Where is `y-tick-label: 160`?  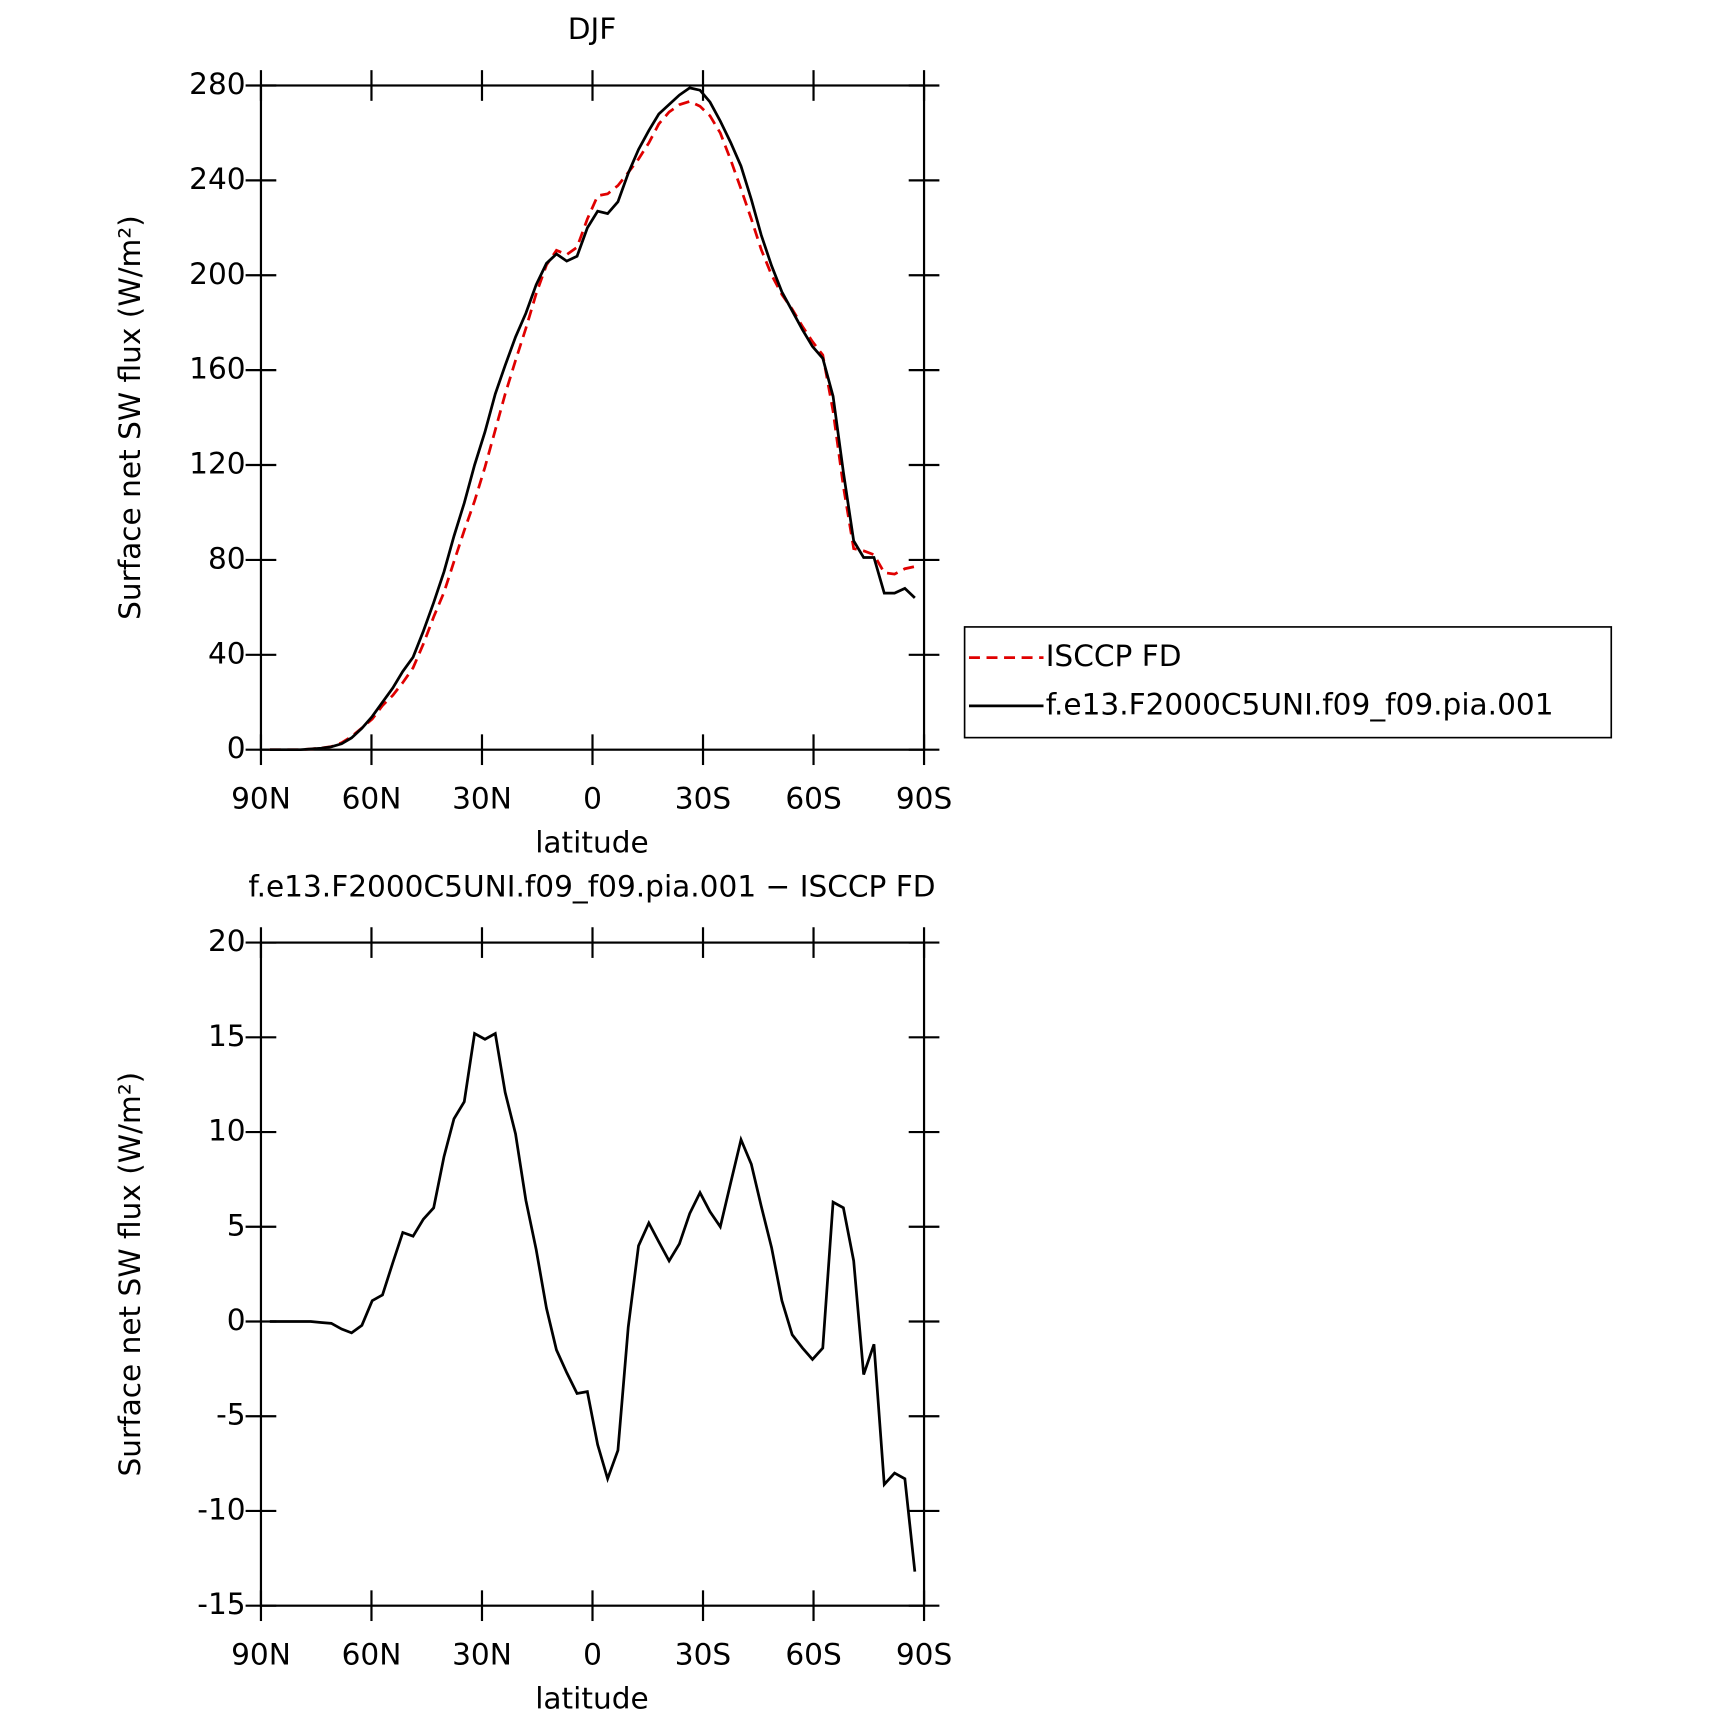 y-tick-label: 160 is located at coordinates (217, 369).